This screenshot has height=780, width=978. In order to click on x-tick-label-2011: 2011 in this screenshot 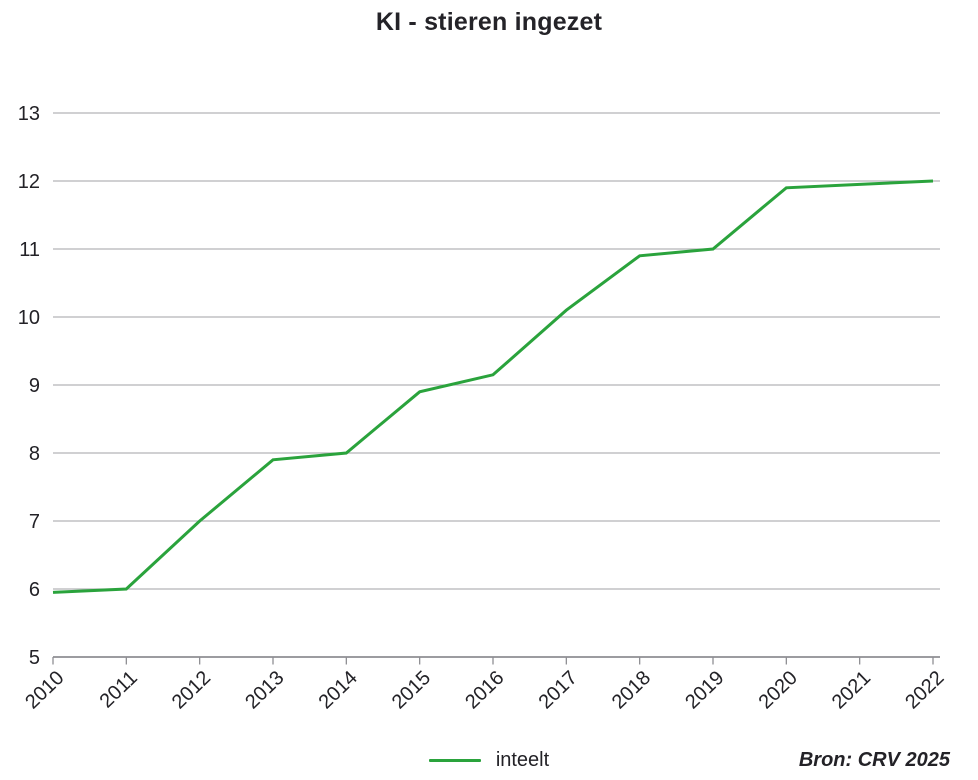, I will do `click(119, 690)`.